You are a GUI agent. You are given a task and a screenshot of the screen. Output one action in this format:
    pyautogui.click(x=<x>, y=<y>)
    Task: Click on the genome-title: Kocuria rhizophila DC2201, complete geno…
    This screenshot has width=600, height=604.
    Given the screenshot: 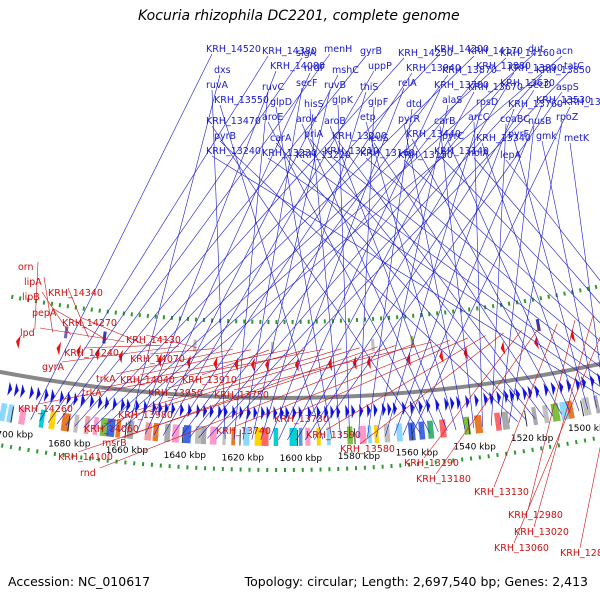 What is the action you would take?
    pyautogui.click(x=299, y=16)
    